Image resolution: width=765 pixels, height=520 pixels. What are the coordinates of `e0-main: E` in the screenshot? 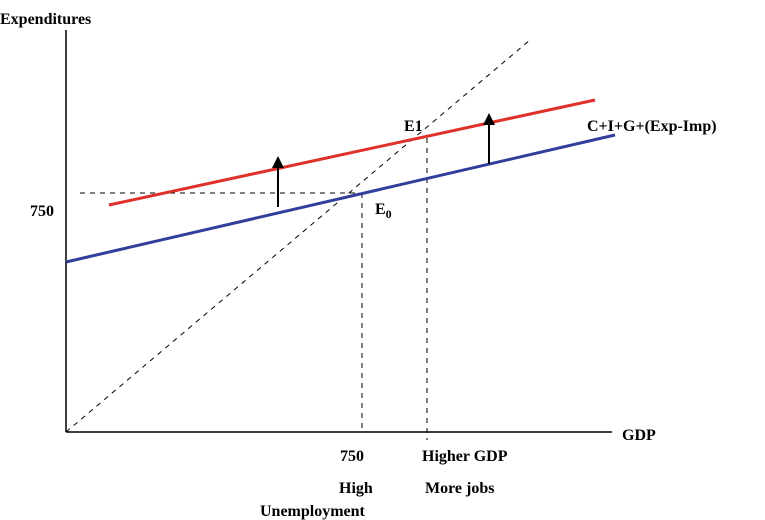 It's located at (380, 209).